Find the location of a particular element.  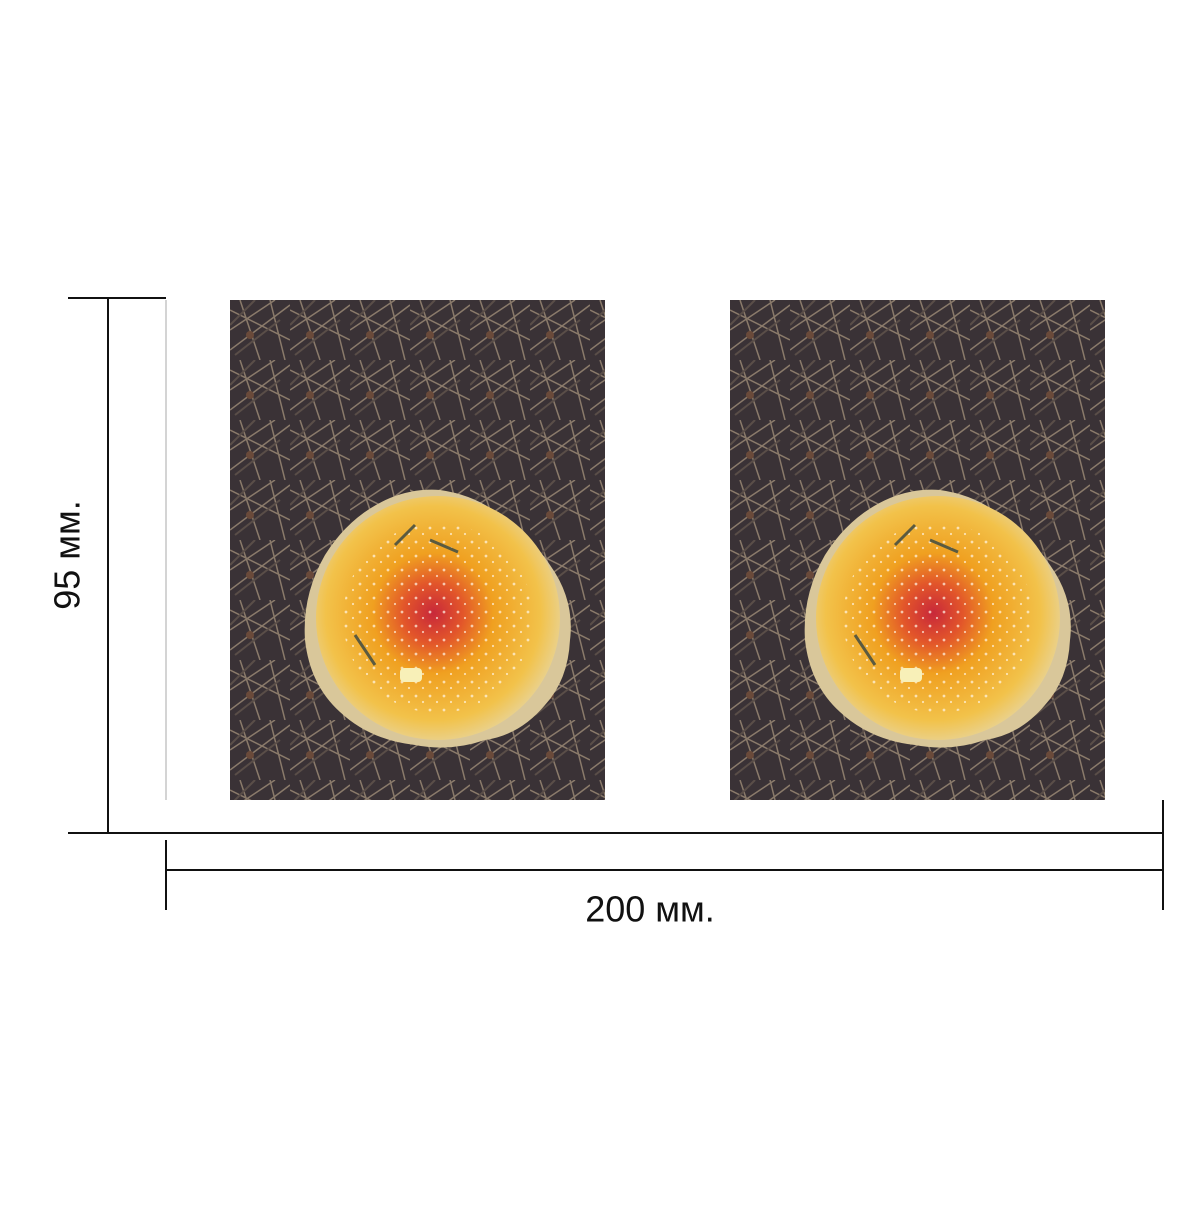

width-label: 200 мм. is located at coordinates (650, 909).